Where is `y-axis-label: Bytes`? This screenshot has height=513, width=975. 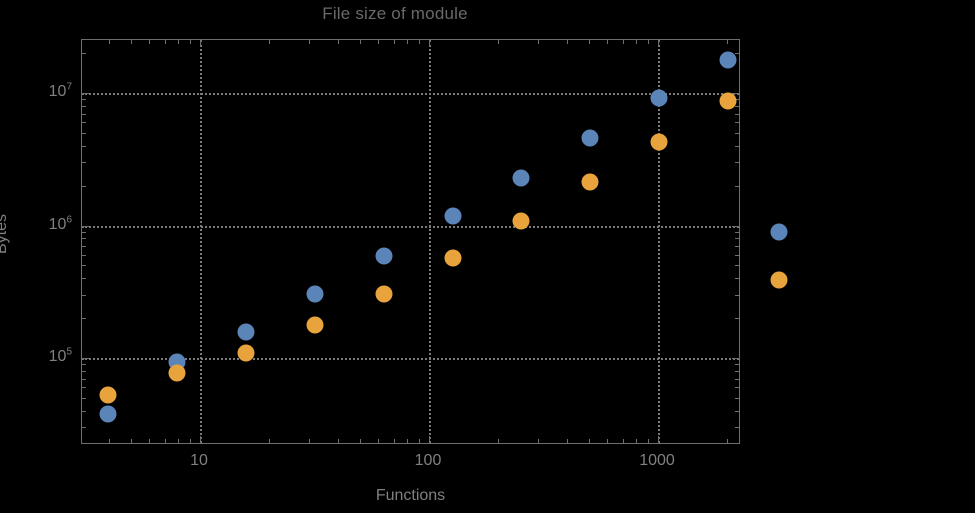 y-axis-label: Bytes is located at coordinates (5, 234).